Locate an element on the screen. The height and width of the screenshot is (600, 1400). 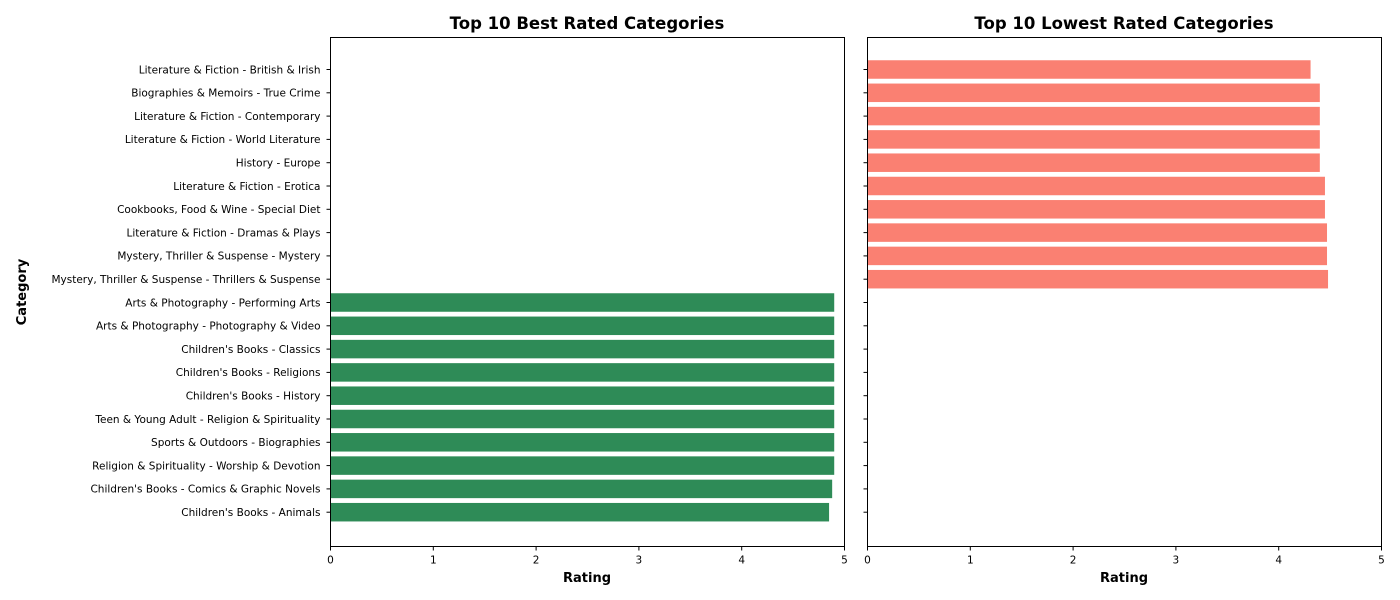
best-rated-chart-title: Top 10 Best Rated Categories is located at coordinates (587, 23).